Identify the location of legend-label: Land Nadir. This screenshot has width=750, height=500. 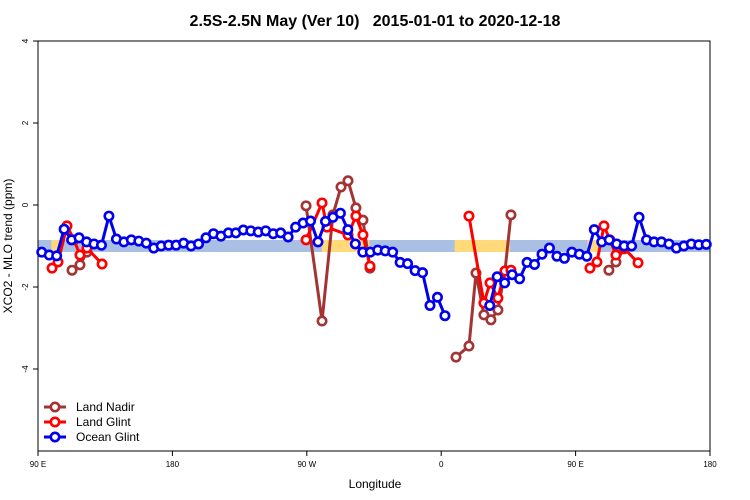
(105, 407).